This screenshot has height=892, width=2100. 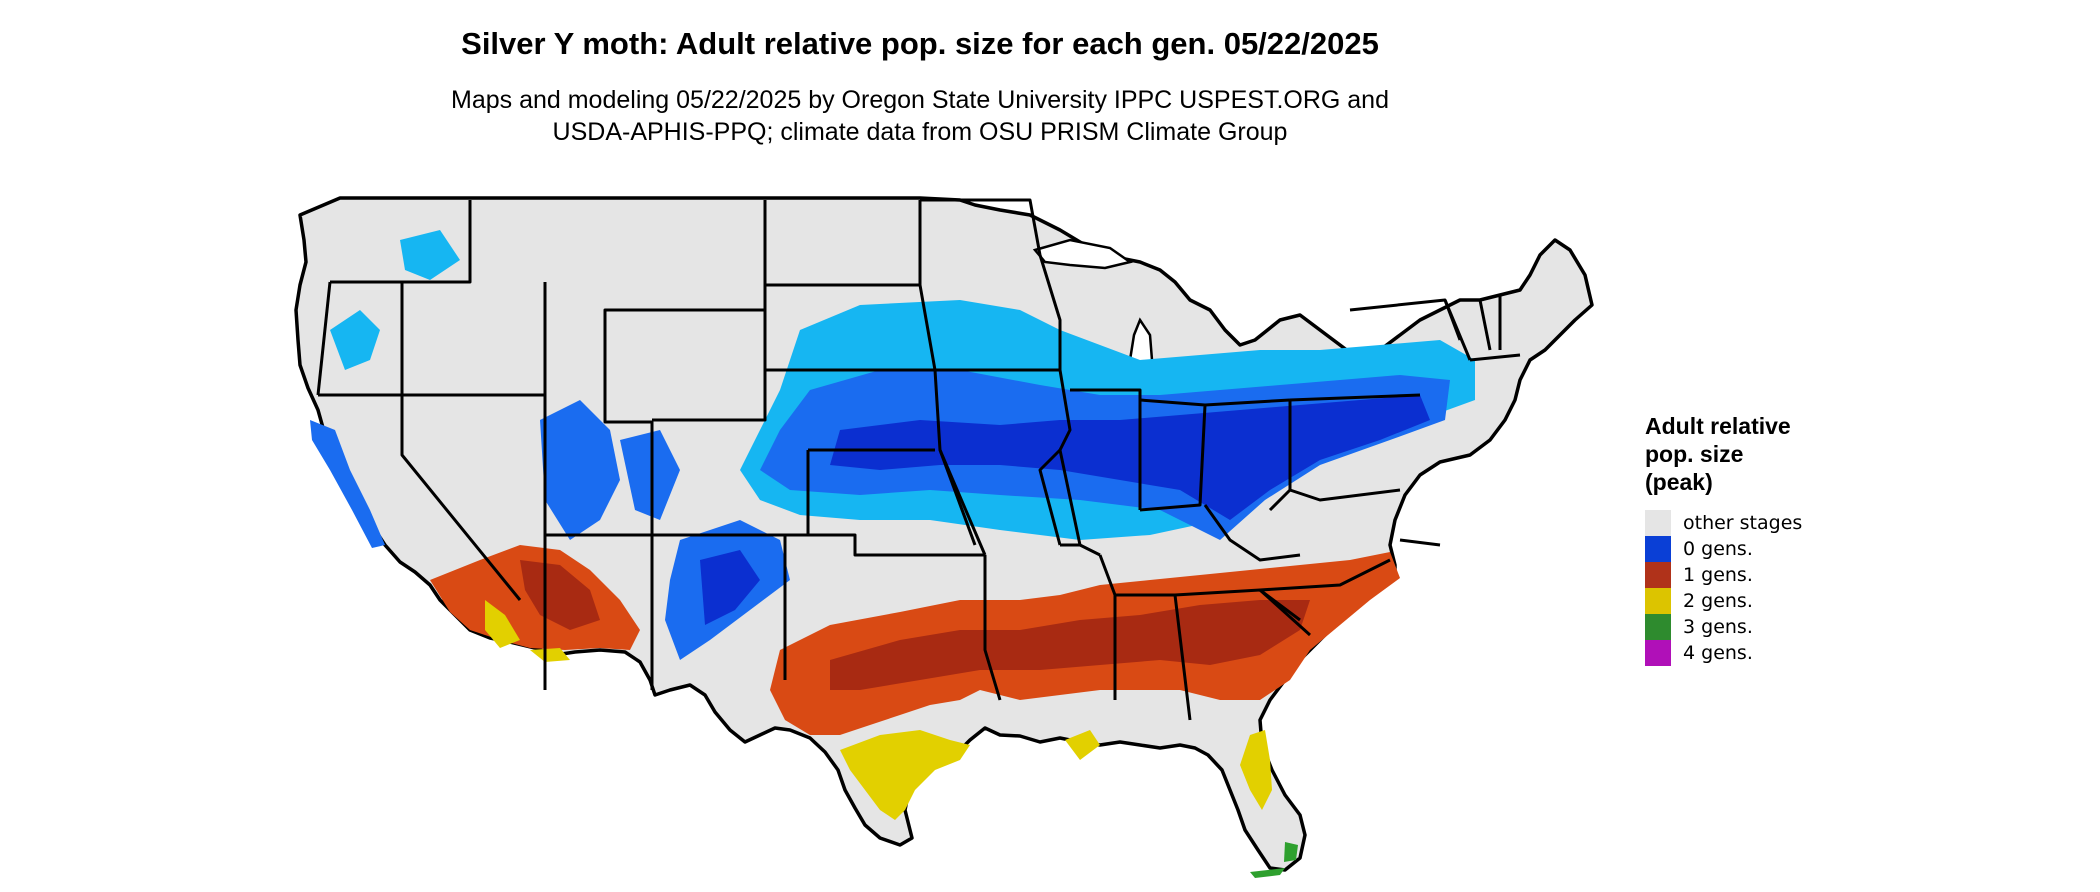 What do you see at coordinates (1718, 549) in the screenshot?
I see `legend-label: 0 gens.` at bounding box center [1718, 549].